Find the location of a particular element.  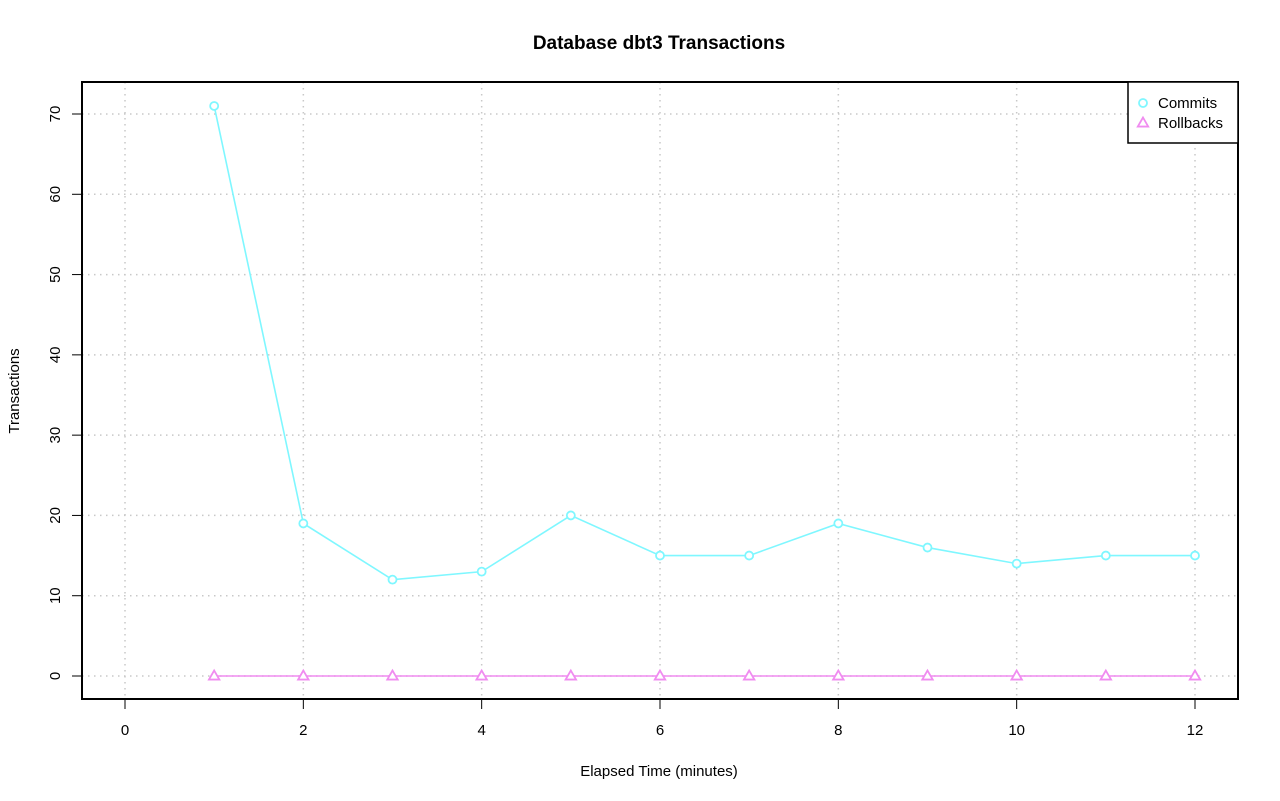

legend: Commits Rollbacks is located at coordinates (1183, 112).